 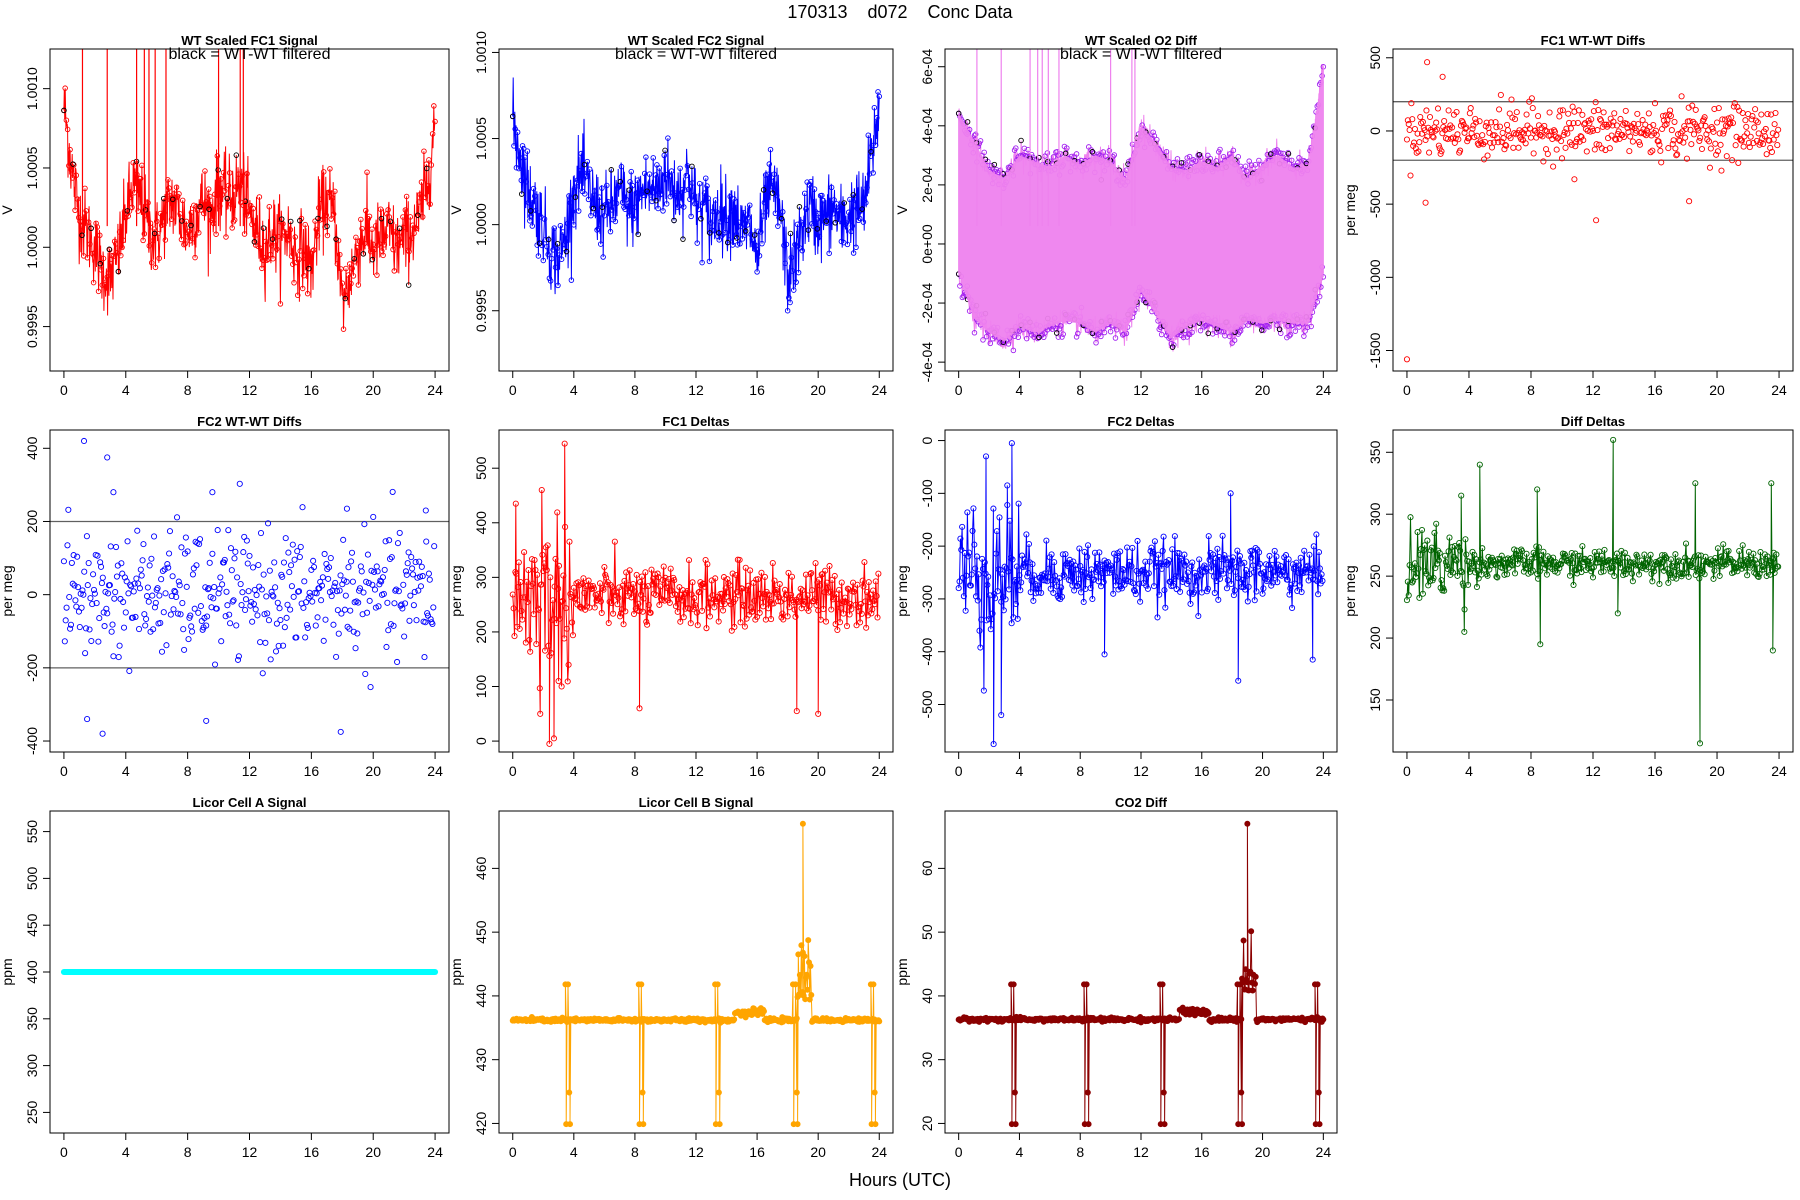 What do you see at coordinates (1141, 974) in the screenshot?
I see `series-line` at bounding box center [1141, 974].